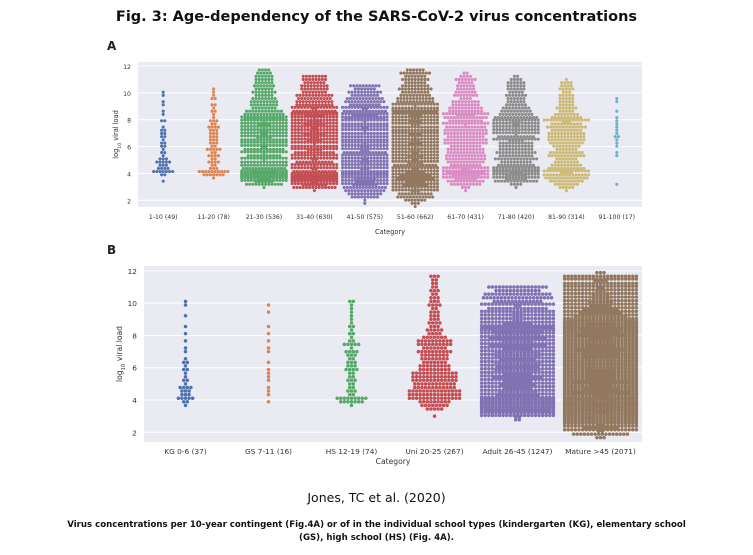 Image resolution: width=753 pixels, height=555 pixels. What do you see at coordinates (129, 201) in the screenshot?
I see `panel-a-y-tick-label: 2` at bounding box center [129, 201].